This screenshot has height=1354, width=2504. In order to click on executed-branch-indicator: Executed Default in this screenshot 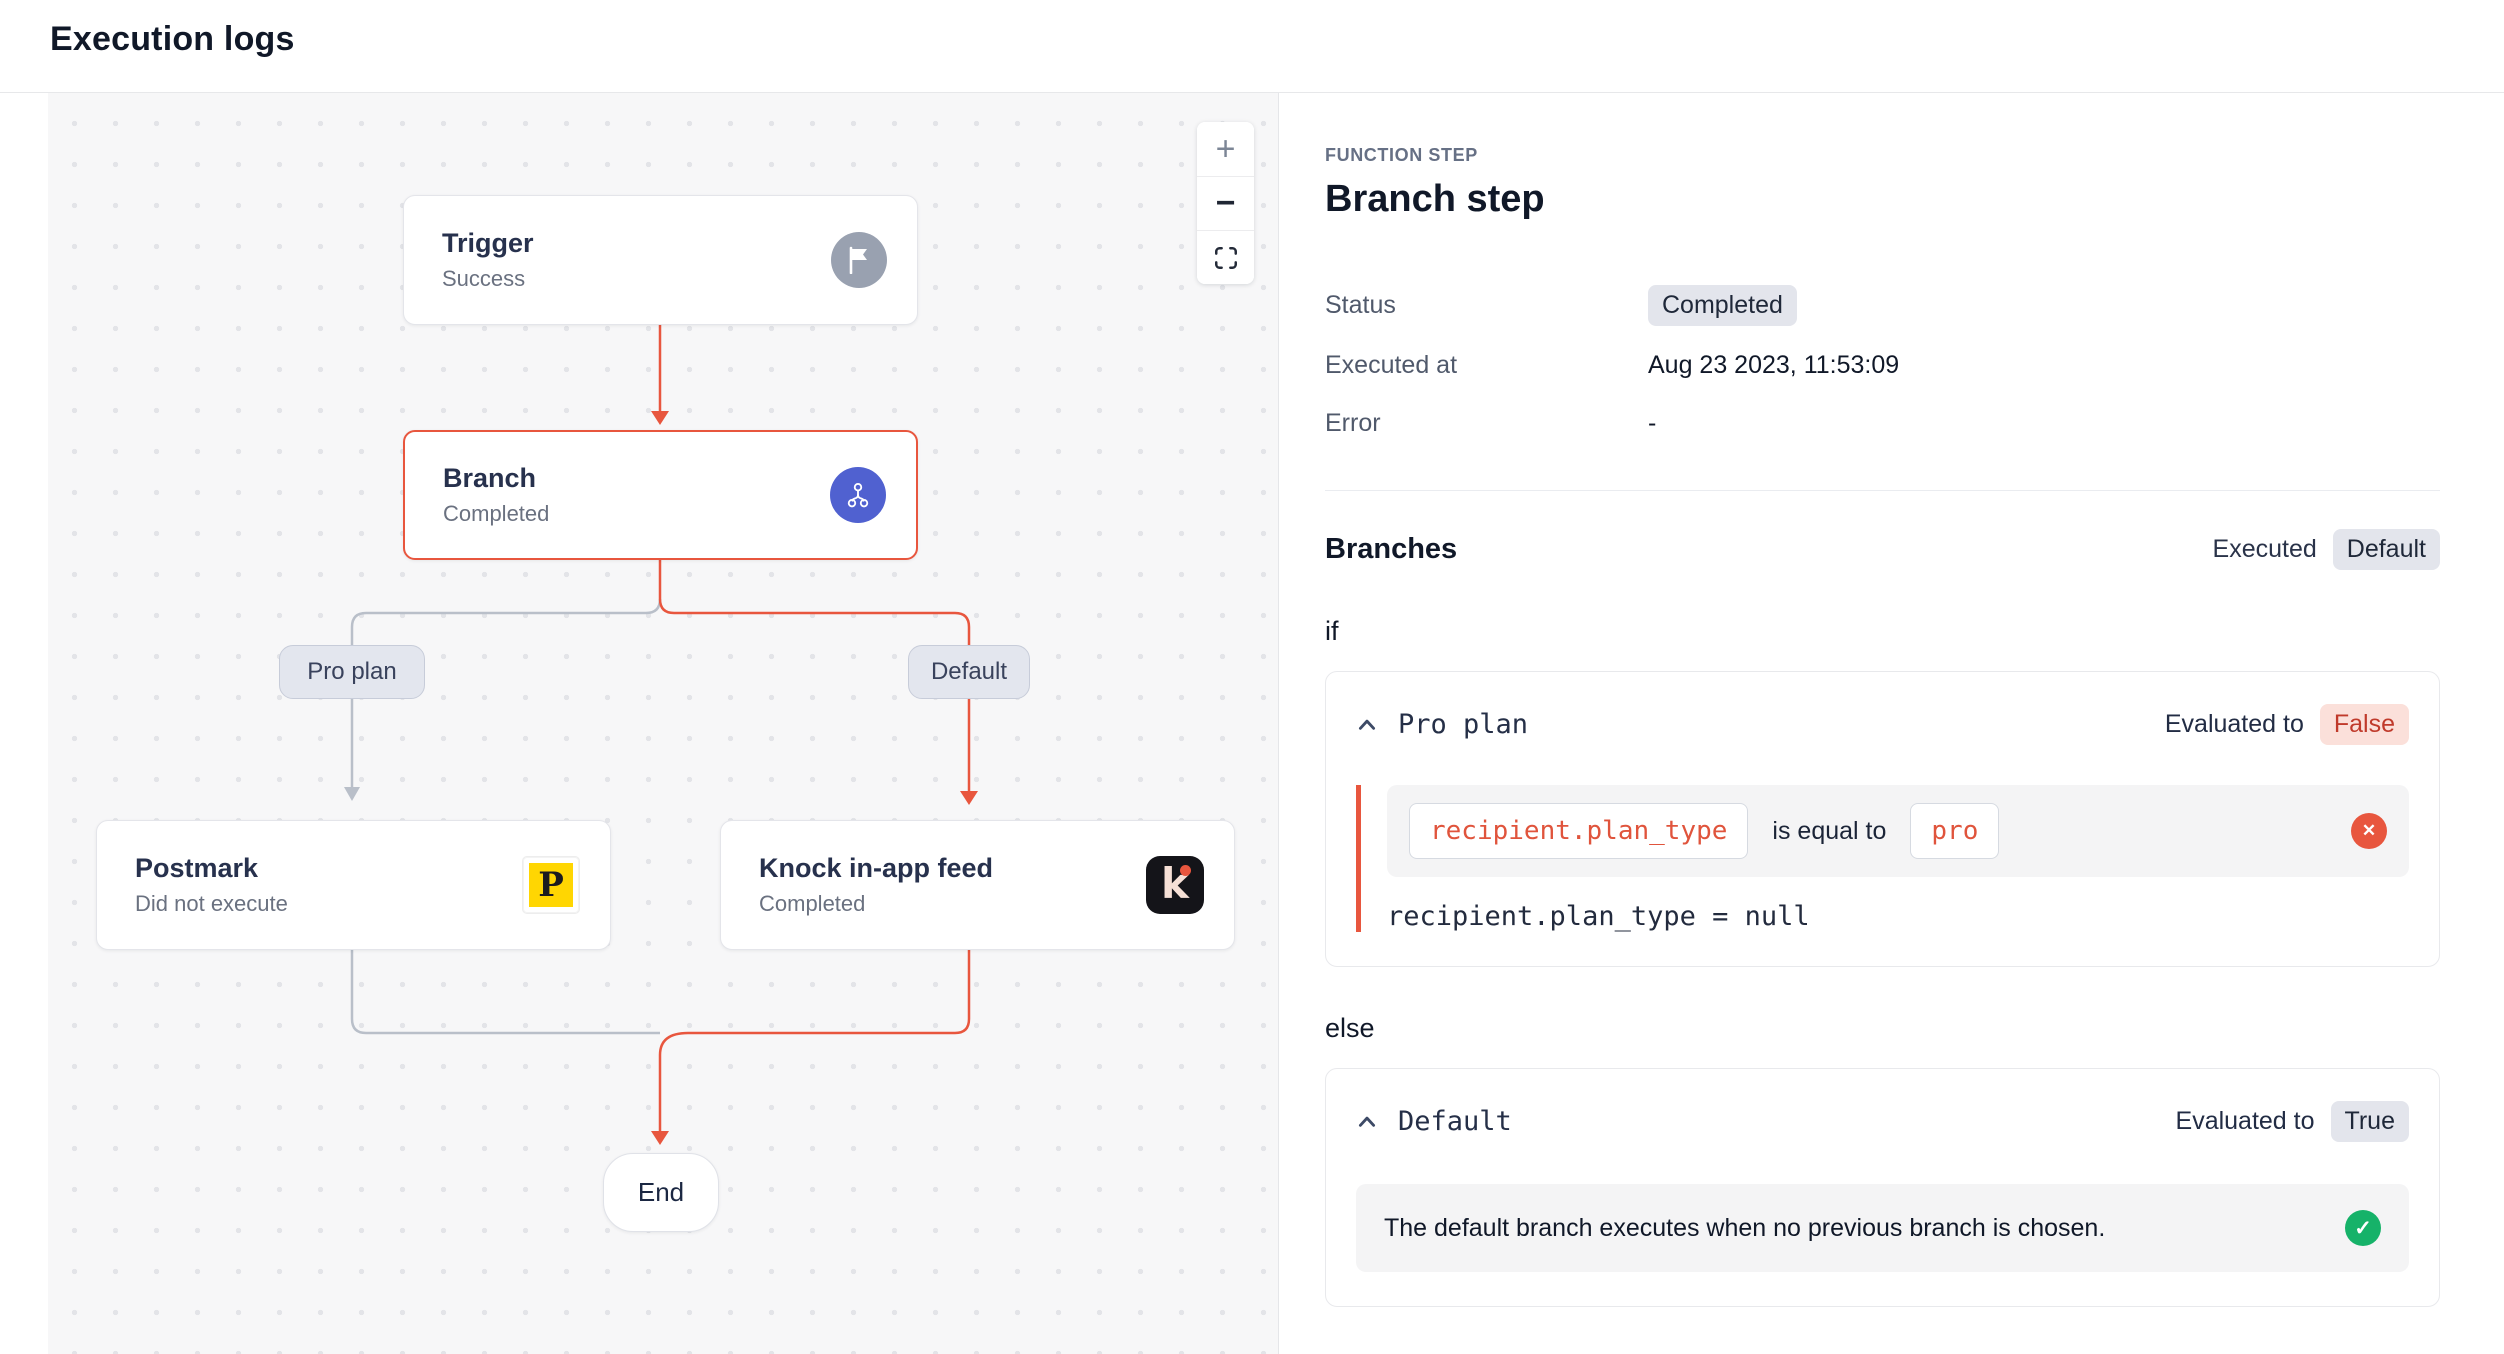, I will do `click(2326, 549)`.